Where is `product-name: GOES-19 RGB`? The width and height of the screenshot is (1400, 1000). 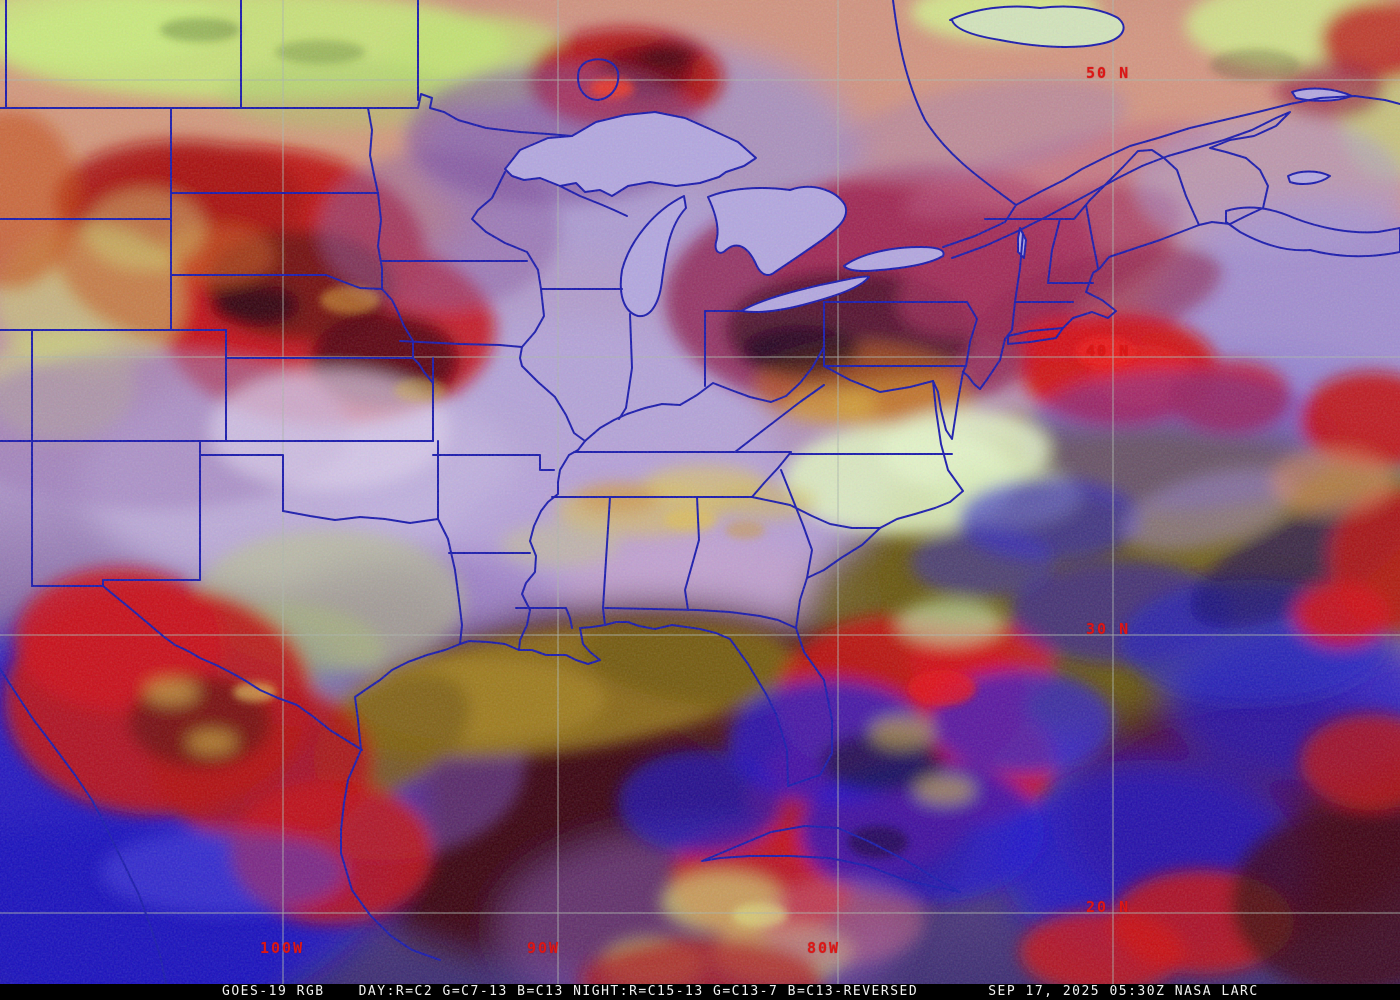
product-name: GOES-19 RGB is located at coordinates (273, 991).